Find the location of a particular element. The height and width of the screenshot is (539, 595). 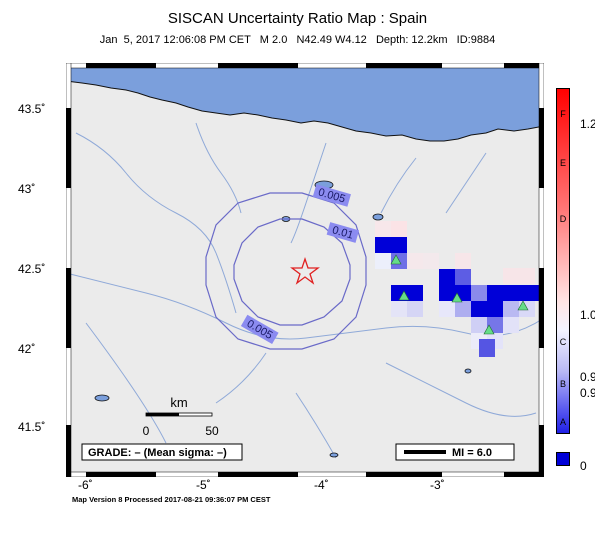

scale-end: 50 is located at coordinates (212, 431).